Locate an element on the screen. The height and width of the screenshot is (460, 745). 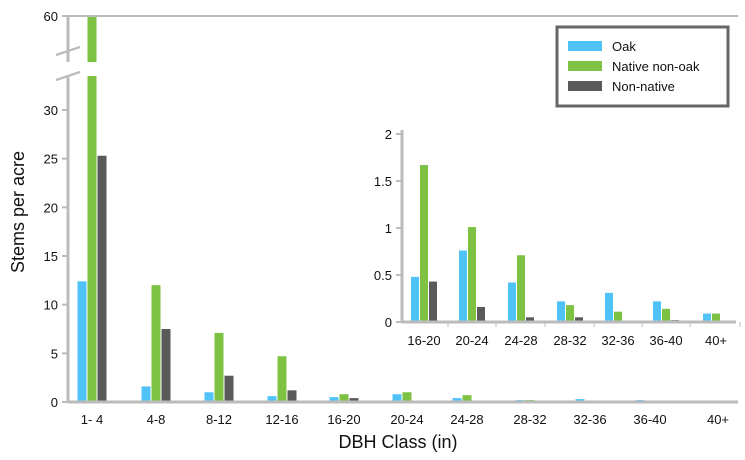
legend-label: Native non-oak is located at coordinates (656, 66).